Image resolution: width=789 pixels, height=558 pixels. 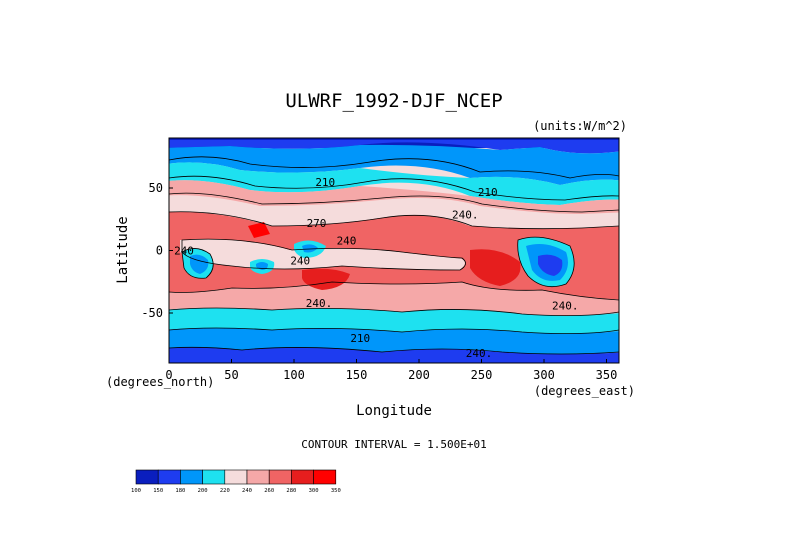 What do you see at coordinates (394, 411) in the screenshot?
I see `x-axis-label: Longitude` at bounding box center [394, 411].